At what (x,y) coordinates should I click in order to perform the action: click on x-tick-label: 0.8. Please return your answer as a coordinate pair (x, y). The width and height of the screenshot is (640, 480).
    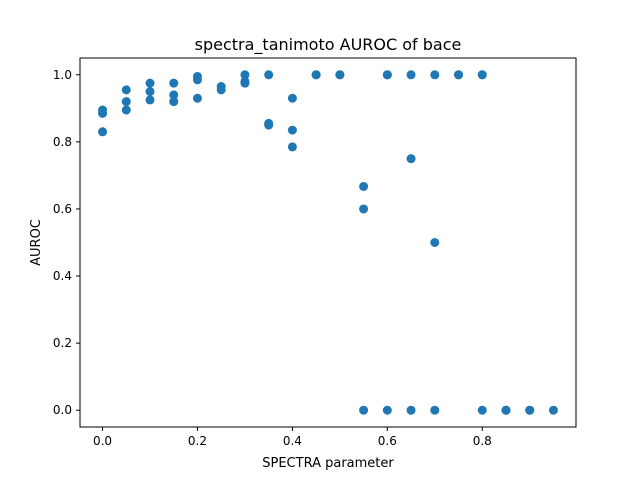
    Looking at the image, I should click on (482, 441).